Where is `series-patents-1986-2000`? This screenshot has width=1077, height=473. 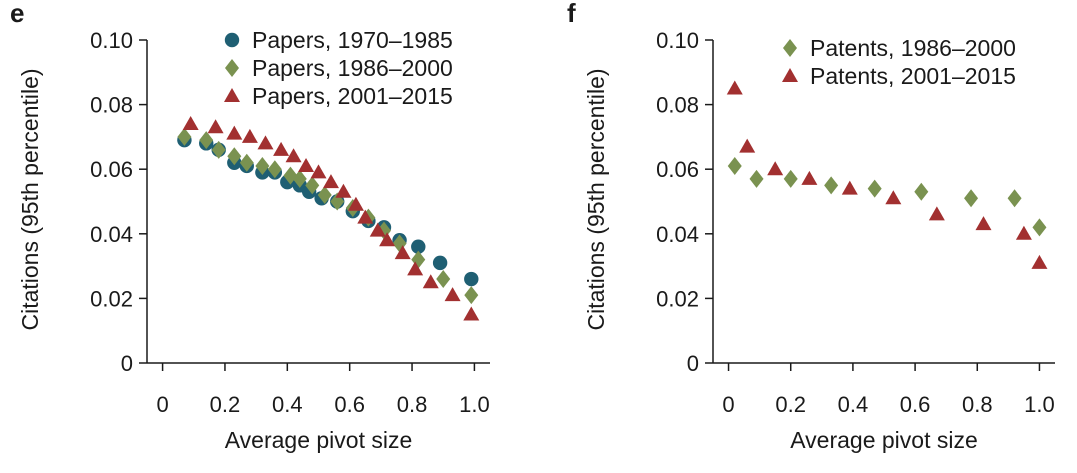
series-patents-1986-2000 is located at coordinates (887, 196).